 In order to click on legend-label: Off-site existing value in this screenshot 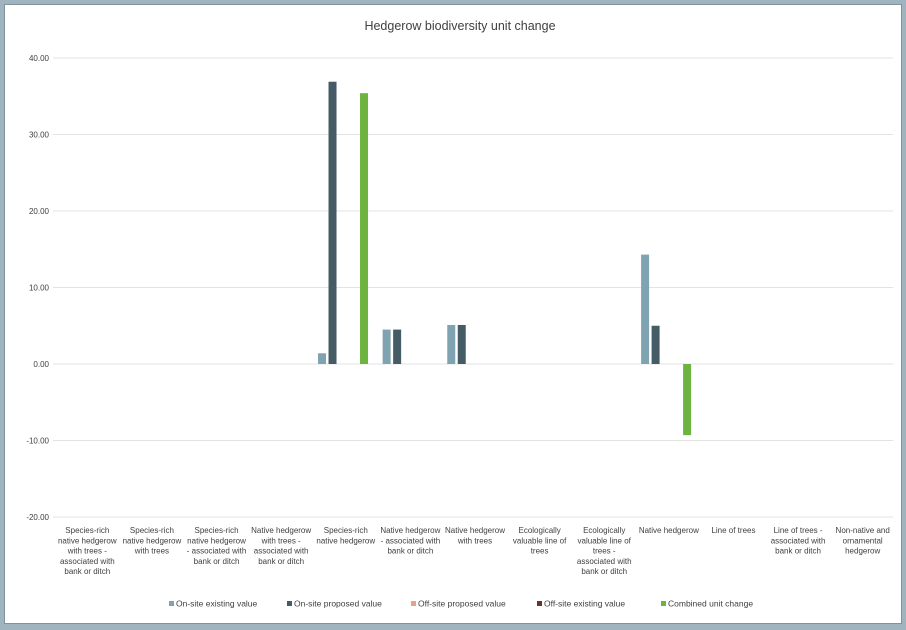, I will do `click(584, 604)`.